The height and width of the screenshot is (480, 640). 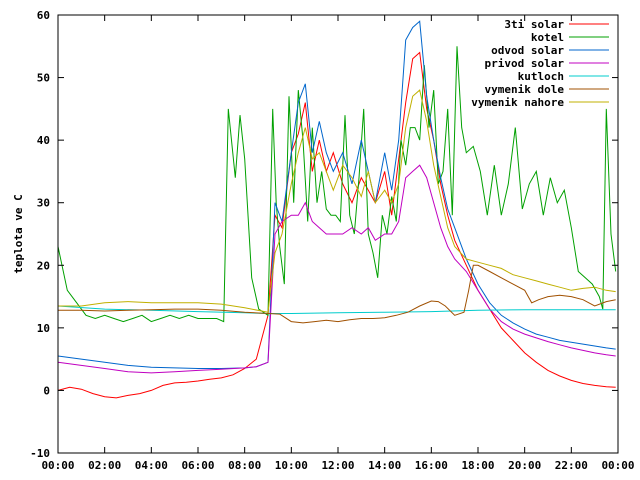 What do you see at coordinates (18, 233) in the screenshot?
I see `y-axis-label: teplota ve C` at bounding box center [18, 233].